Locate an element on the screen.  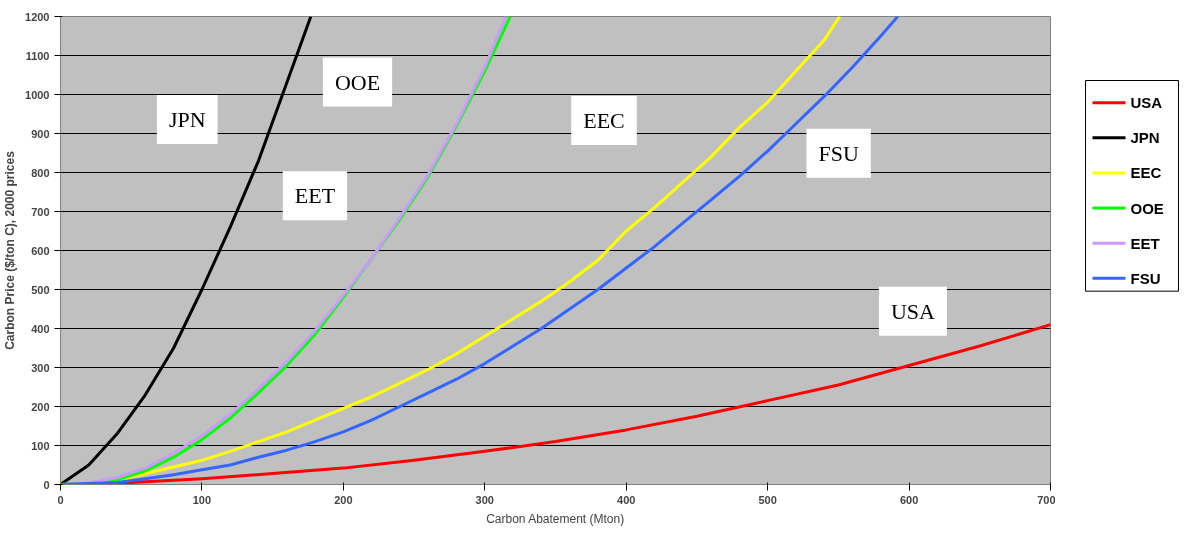
y-tick-label: 300 is located at coordinates (40, 367).